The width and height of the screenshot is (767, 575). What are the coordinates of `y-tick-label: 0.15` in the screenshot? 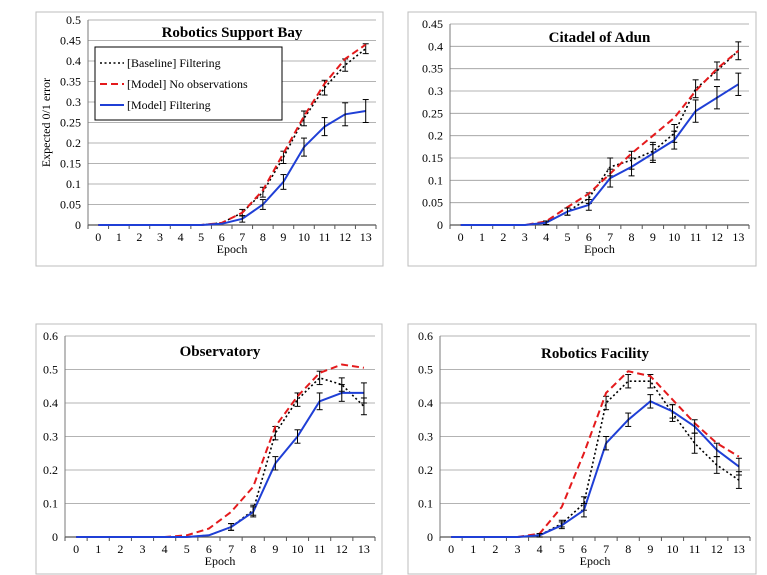 It's located at (432, 158).